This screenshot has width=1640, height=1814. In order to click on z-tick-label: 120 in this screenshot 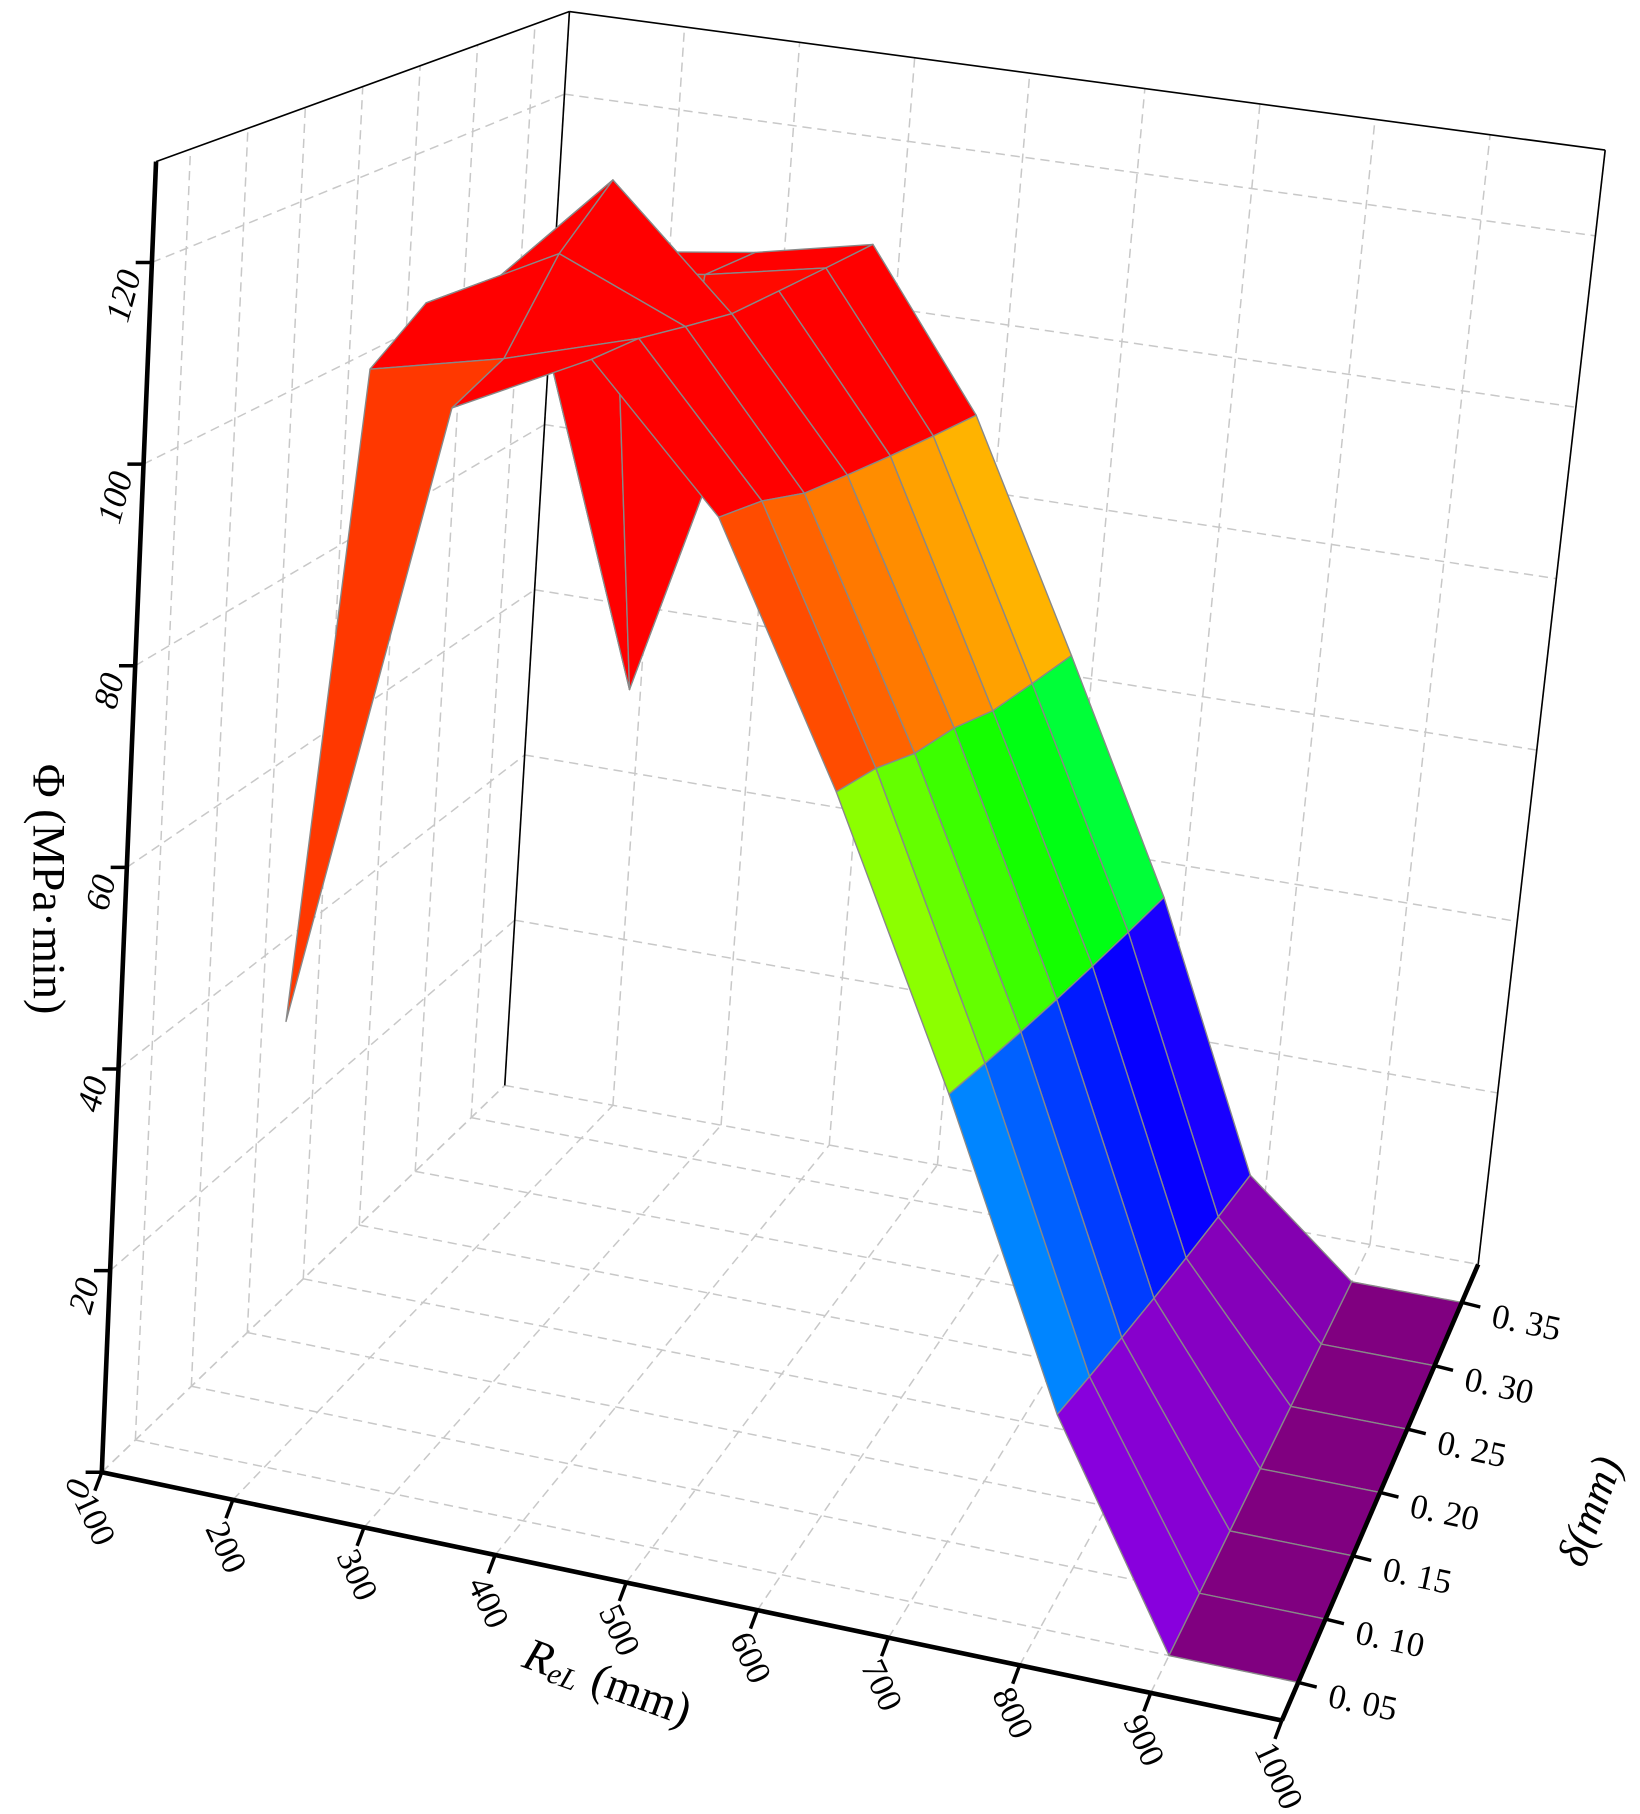, I will do `click(124, 296)`.